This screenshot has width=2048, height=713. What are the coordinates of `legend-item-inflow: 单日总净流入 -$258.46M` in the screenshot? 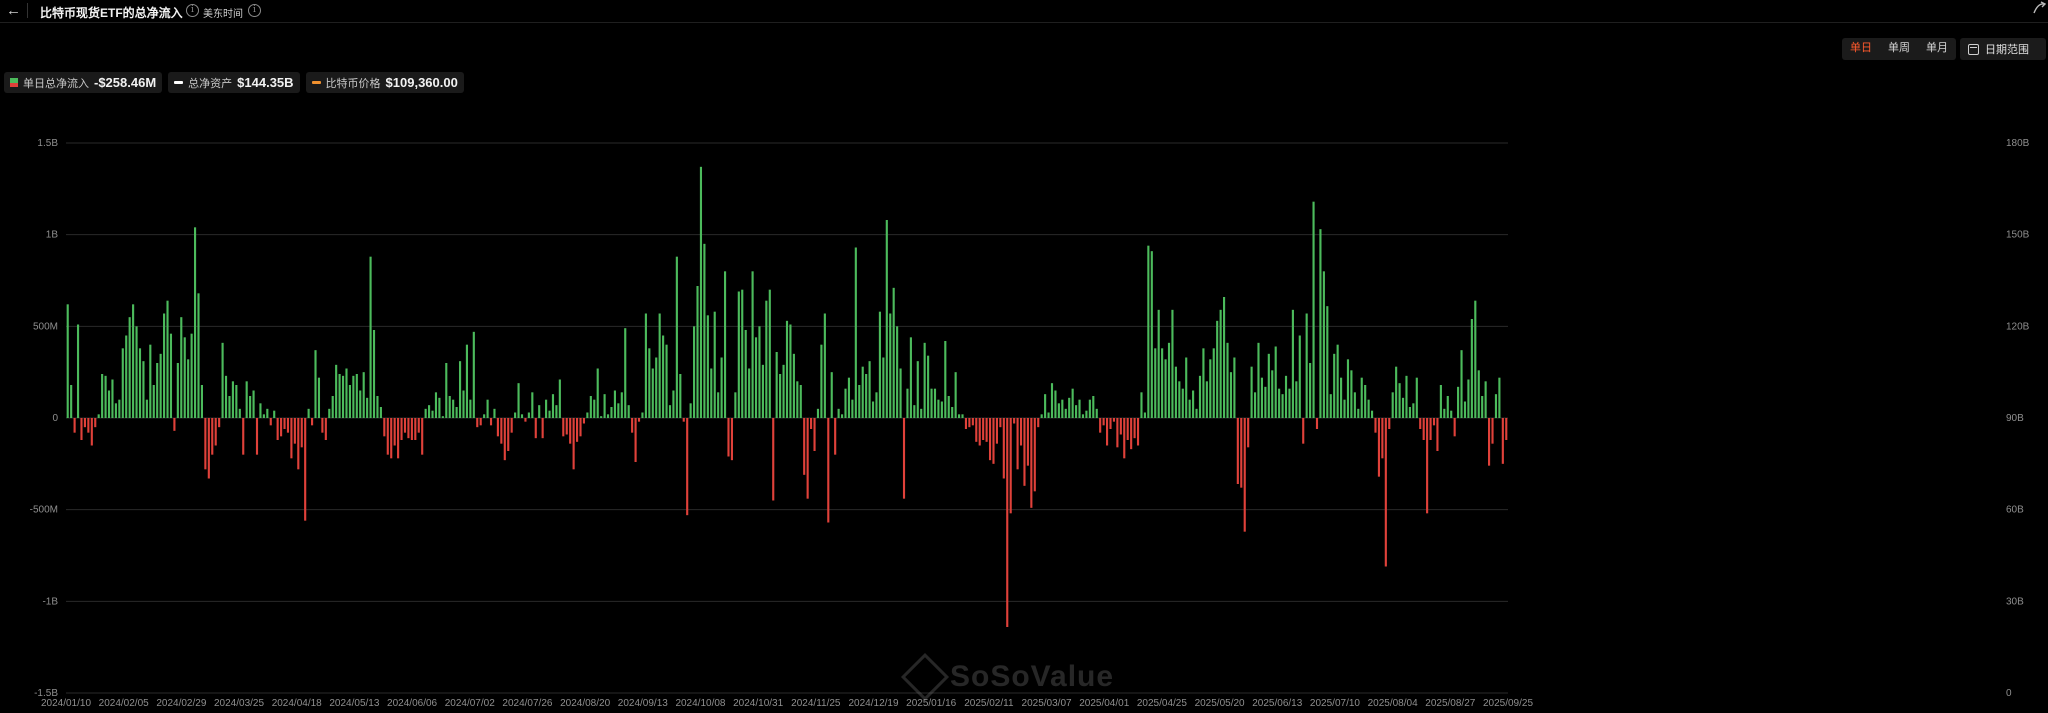 It's located at (83, 82).